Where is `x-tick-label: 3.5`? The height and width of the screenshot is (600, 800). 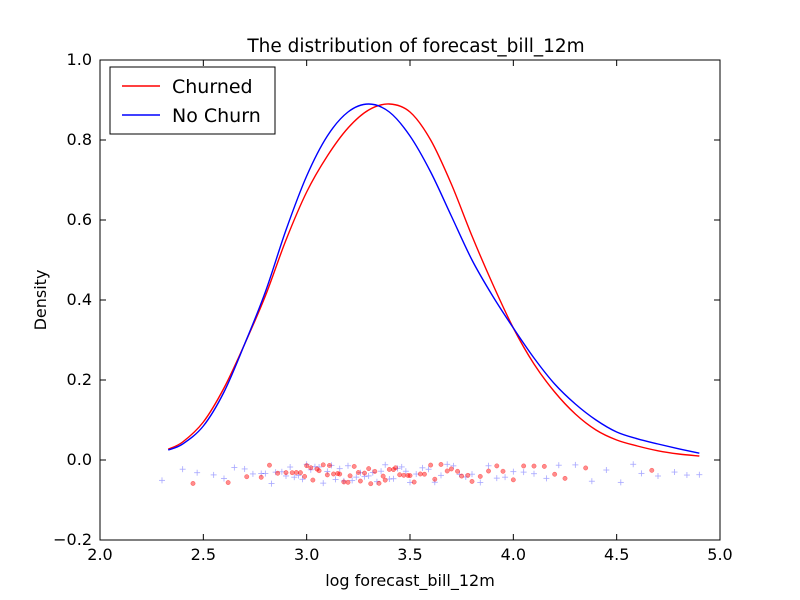 x-tick-label: 3.5 is located at coordinates (409, 554).